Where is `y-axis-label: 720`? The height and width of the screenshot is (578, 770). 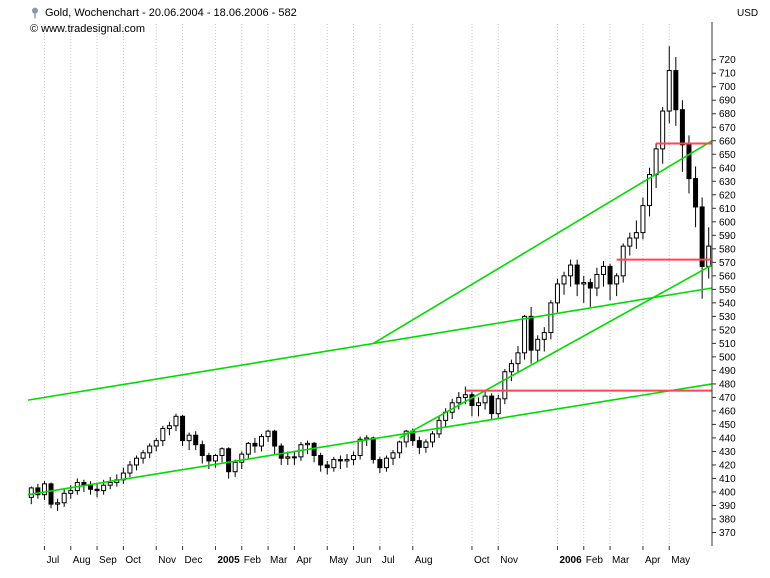
y-axis-label: 720 is located at coordinates (727, 60).